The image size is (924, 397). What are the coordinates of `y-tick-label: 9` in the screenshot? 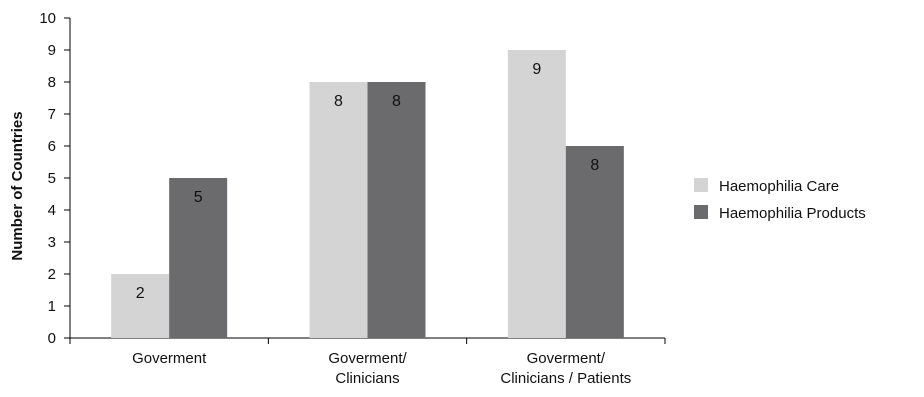 It's located at (52, 50).